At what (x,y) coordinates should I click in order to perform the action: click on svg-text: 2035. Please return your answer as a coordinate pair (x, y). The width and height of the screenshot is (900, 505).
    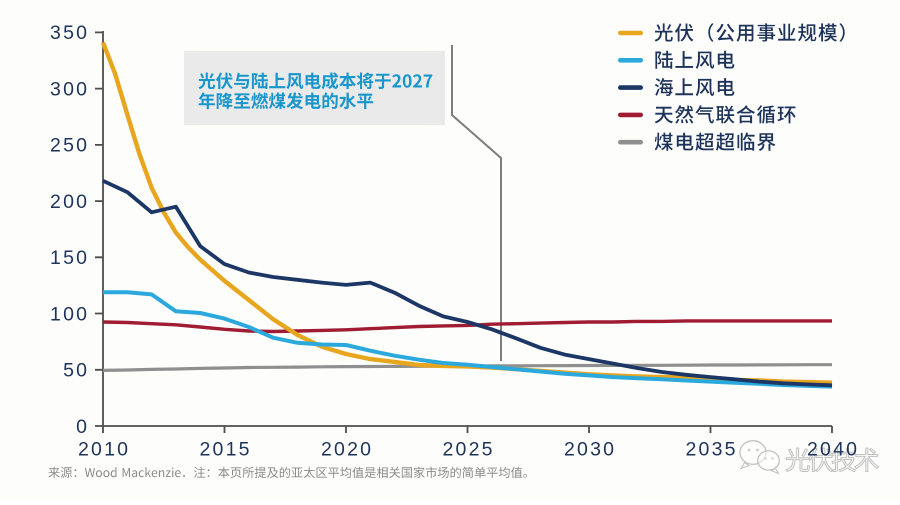
    Looking at the image, I should click on (712, 450).